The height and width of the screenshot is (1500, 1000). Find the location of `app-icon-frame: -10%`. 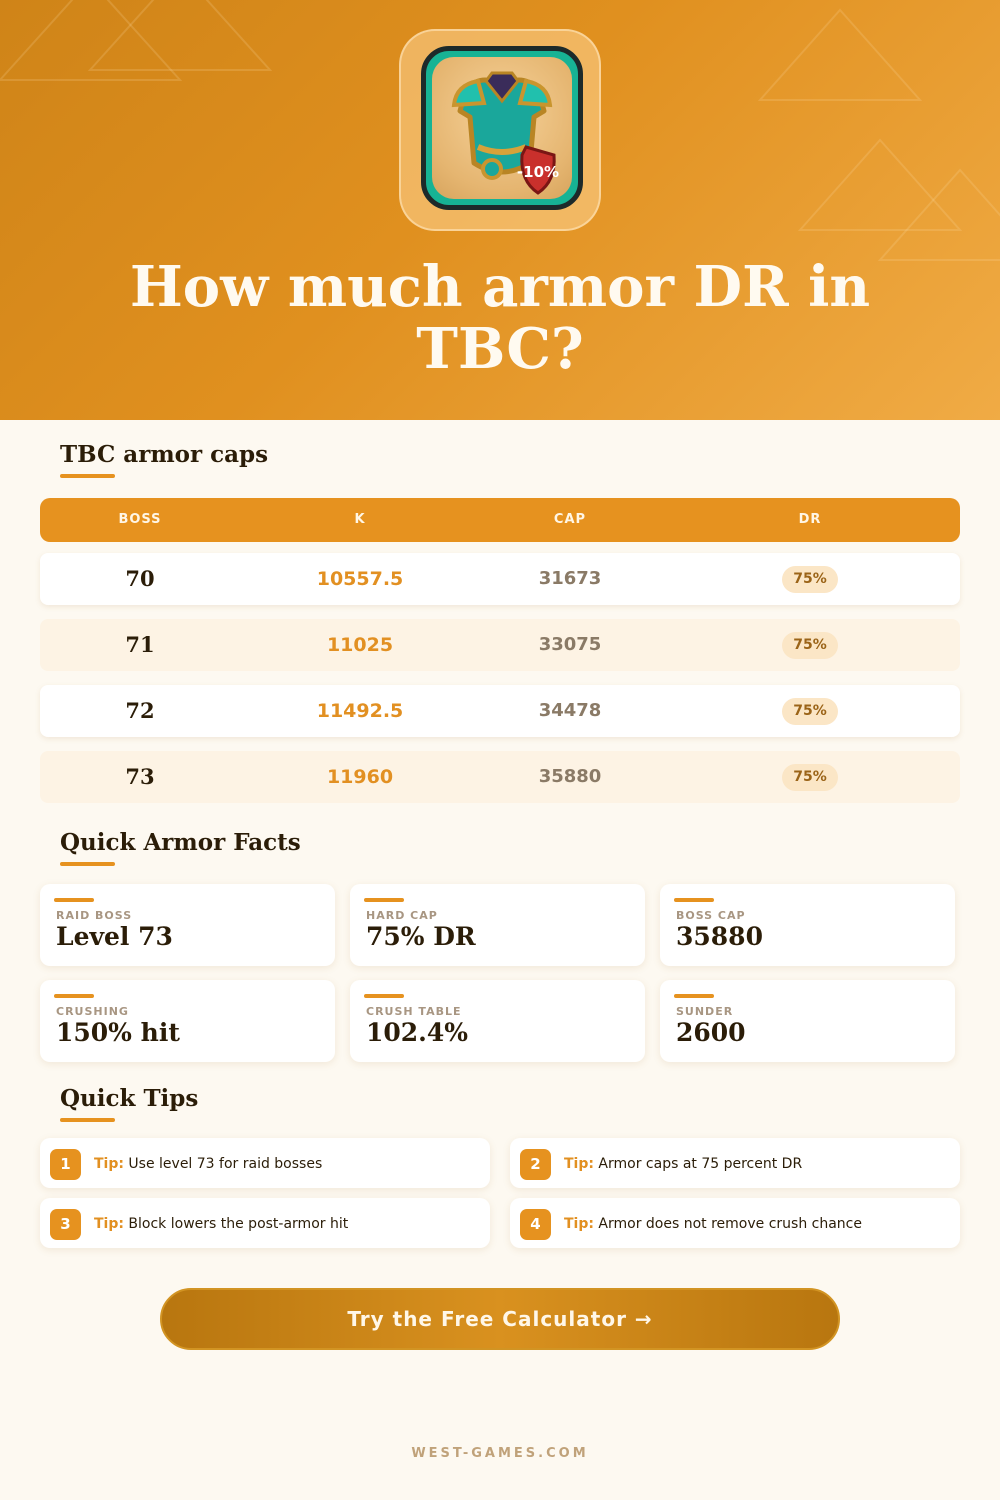

app-icon-frame: -10% is located at coordinates (500, 130).